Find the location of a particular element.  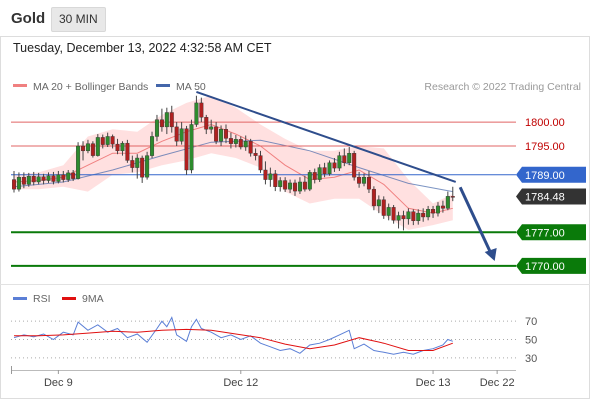

resistance-label: 1795.00 is located at coordinates (545, 147).